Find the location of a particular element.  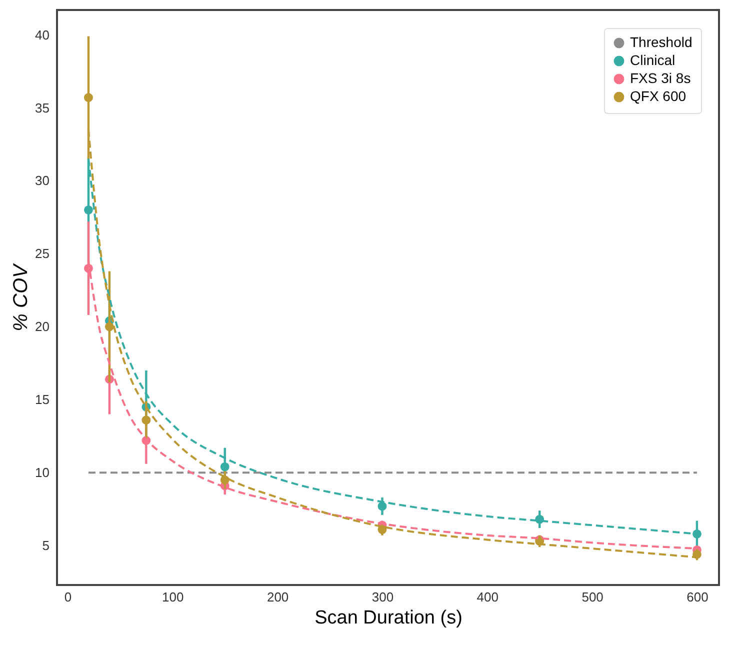

x-tick-label: 400 is located at coordinates (487, 597).